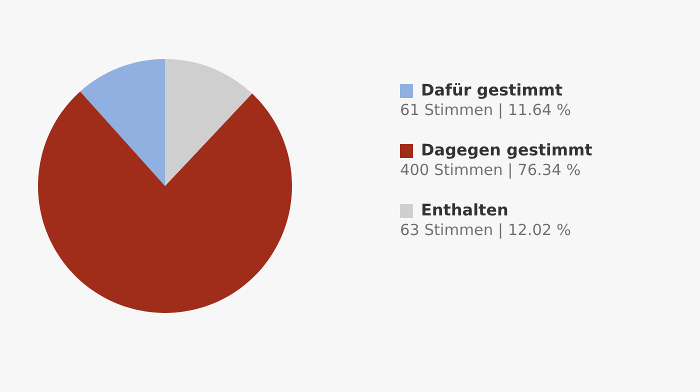 This screenshot has width=700, height=392. What do you see at coordinates (465, 209) in the screenshot?
I see `legend-label: Enthalten` at bounding box center [465, 209].